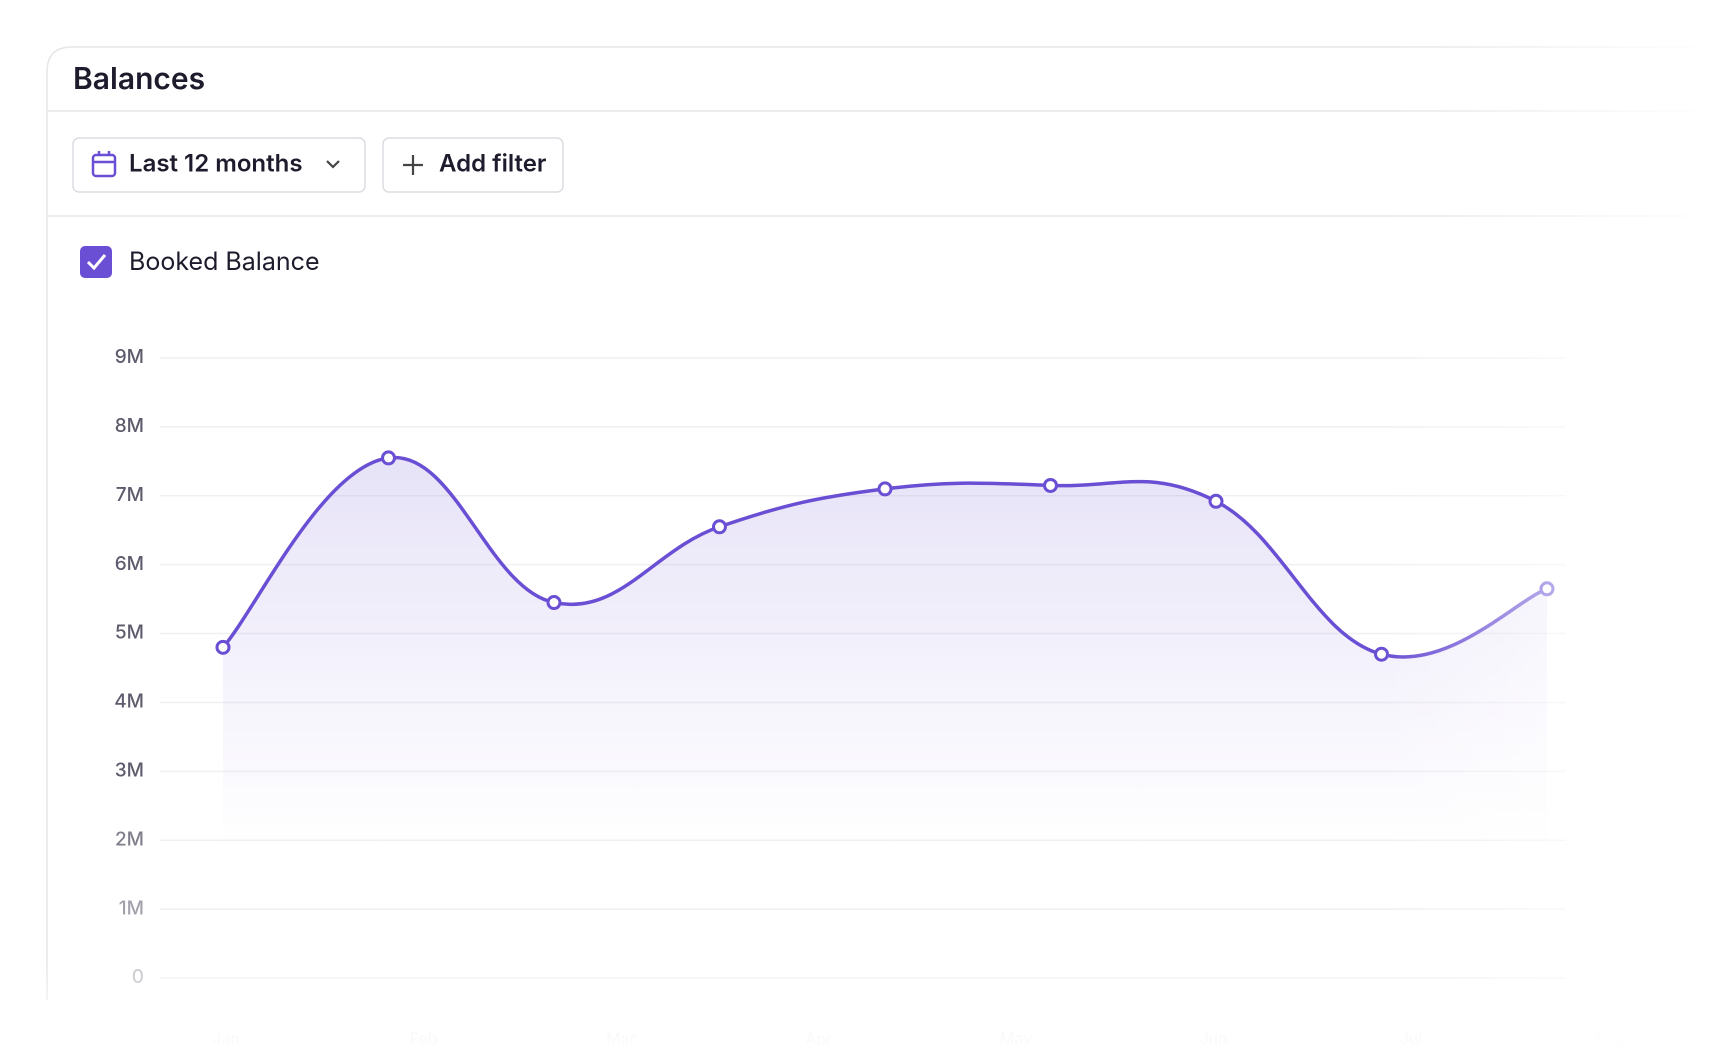  Describe the element at coordinates (413, 165) in the screenshot. I see `plus-icon` at that location.